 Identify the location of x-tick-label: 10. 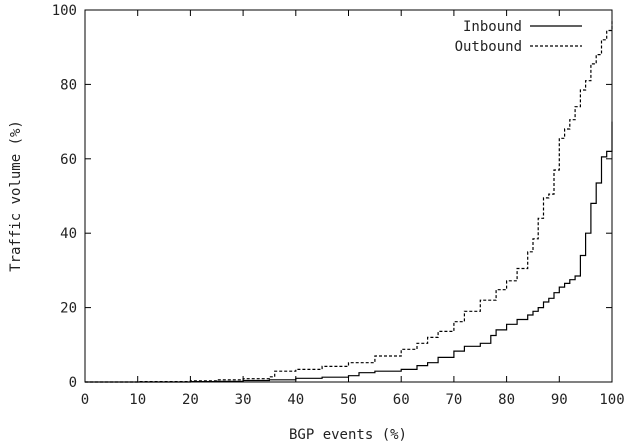
(137, 400).